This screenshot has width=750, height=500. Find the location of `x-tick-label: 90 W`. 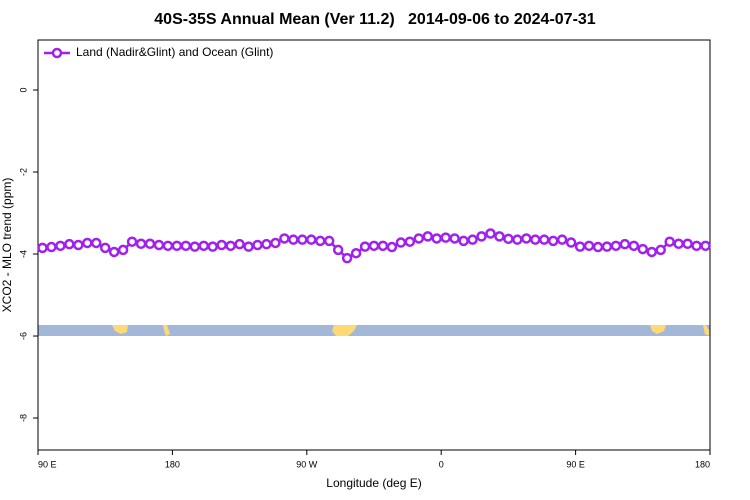

x-tick-label: 90 W is located at coordinates (307, 464).